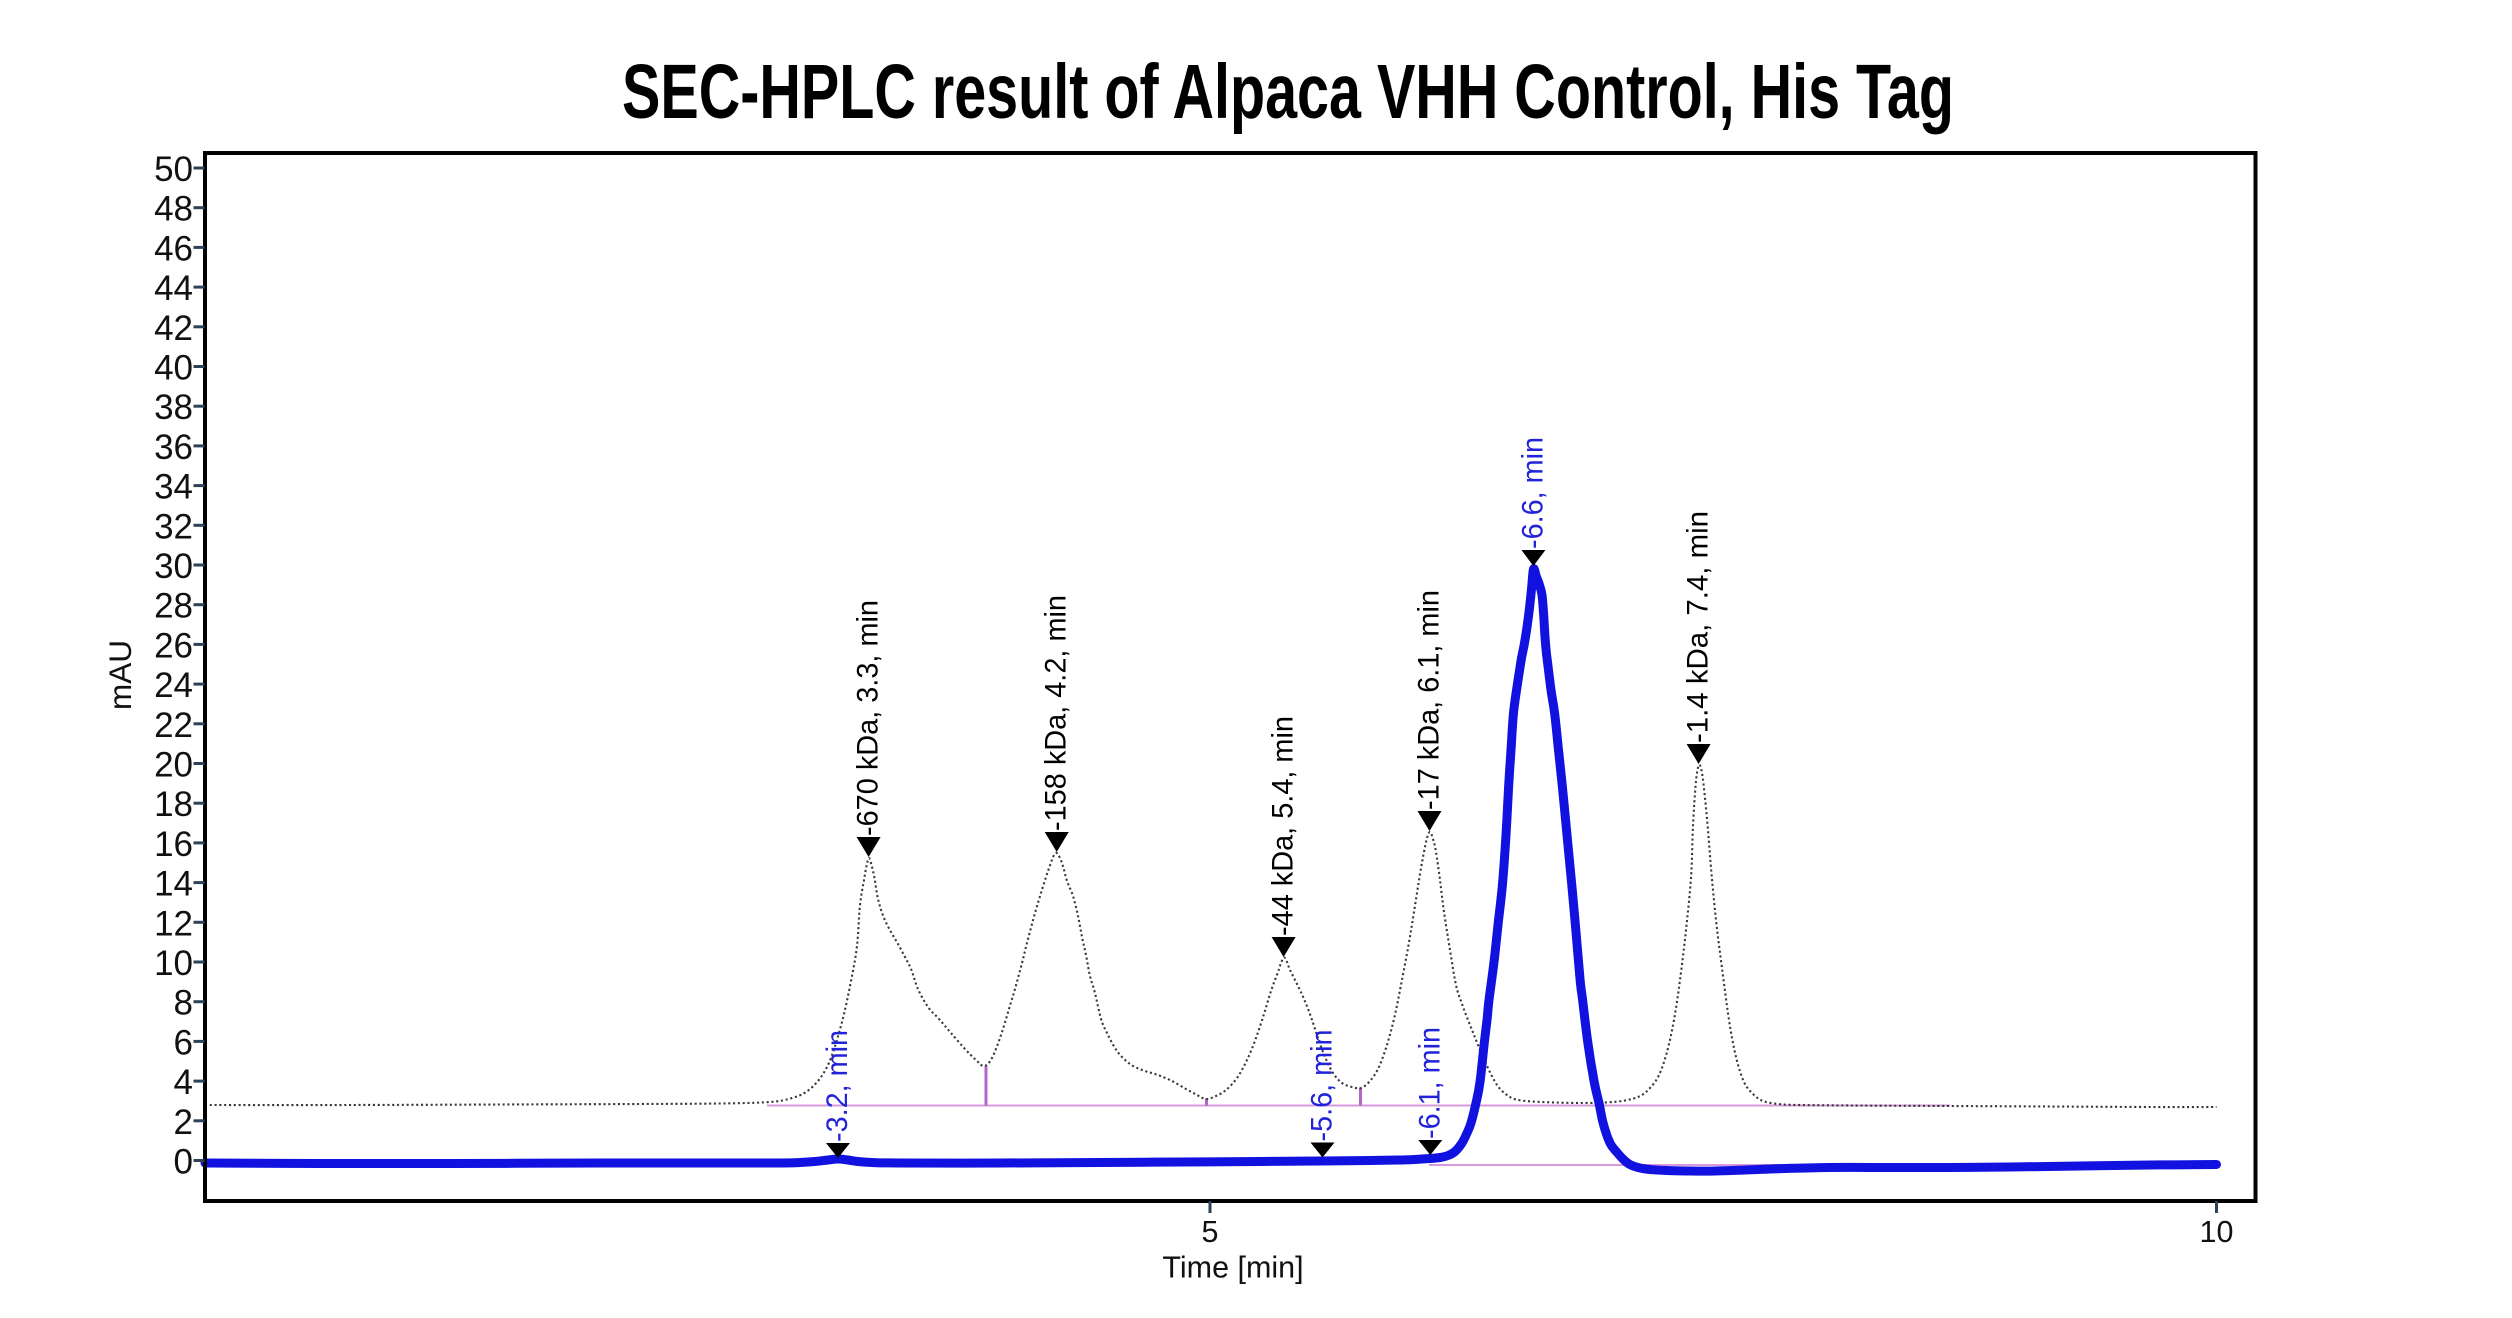  I want to click on svg-text: 48, so click(173, 209).